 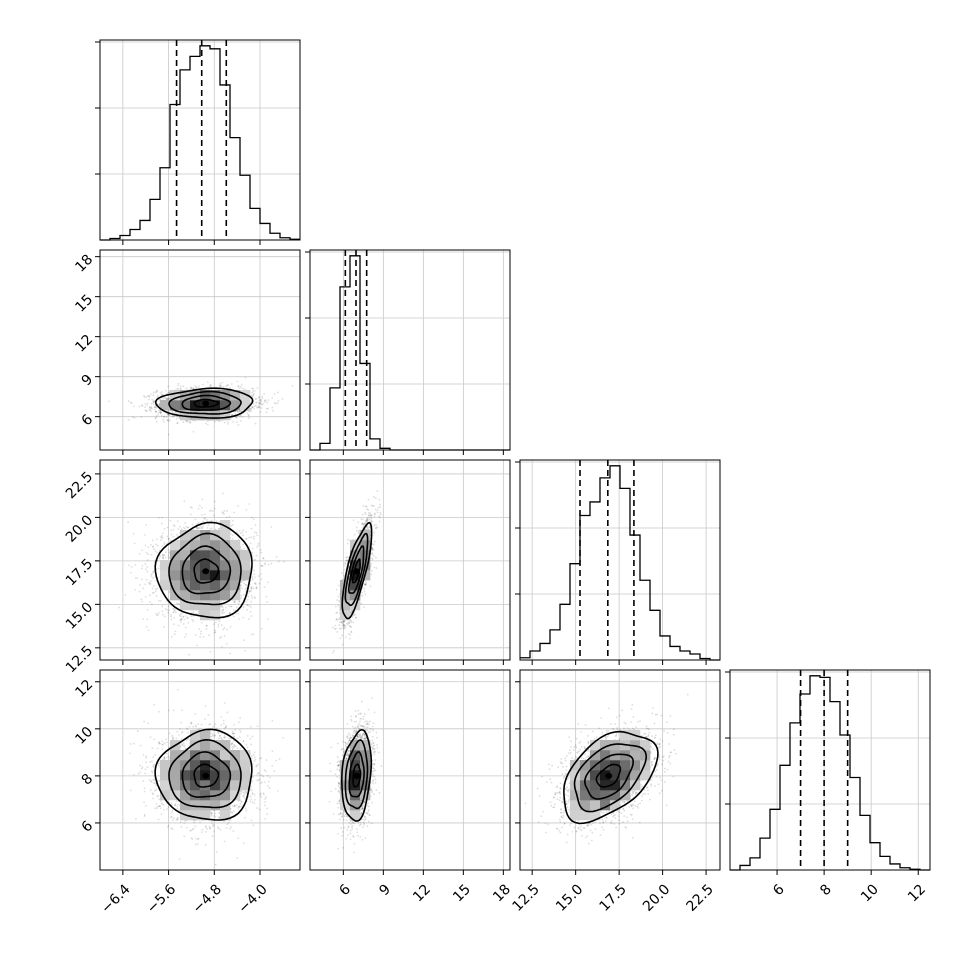 I want to click on y-tick-label: 15, so click(x=84, y=304).